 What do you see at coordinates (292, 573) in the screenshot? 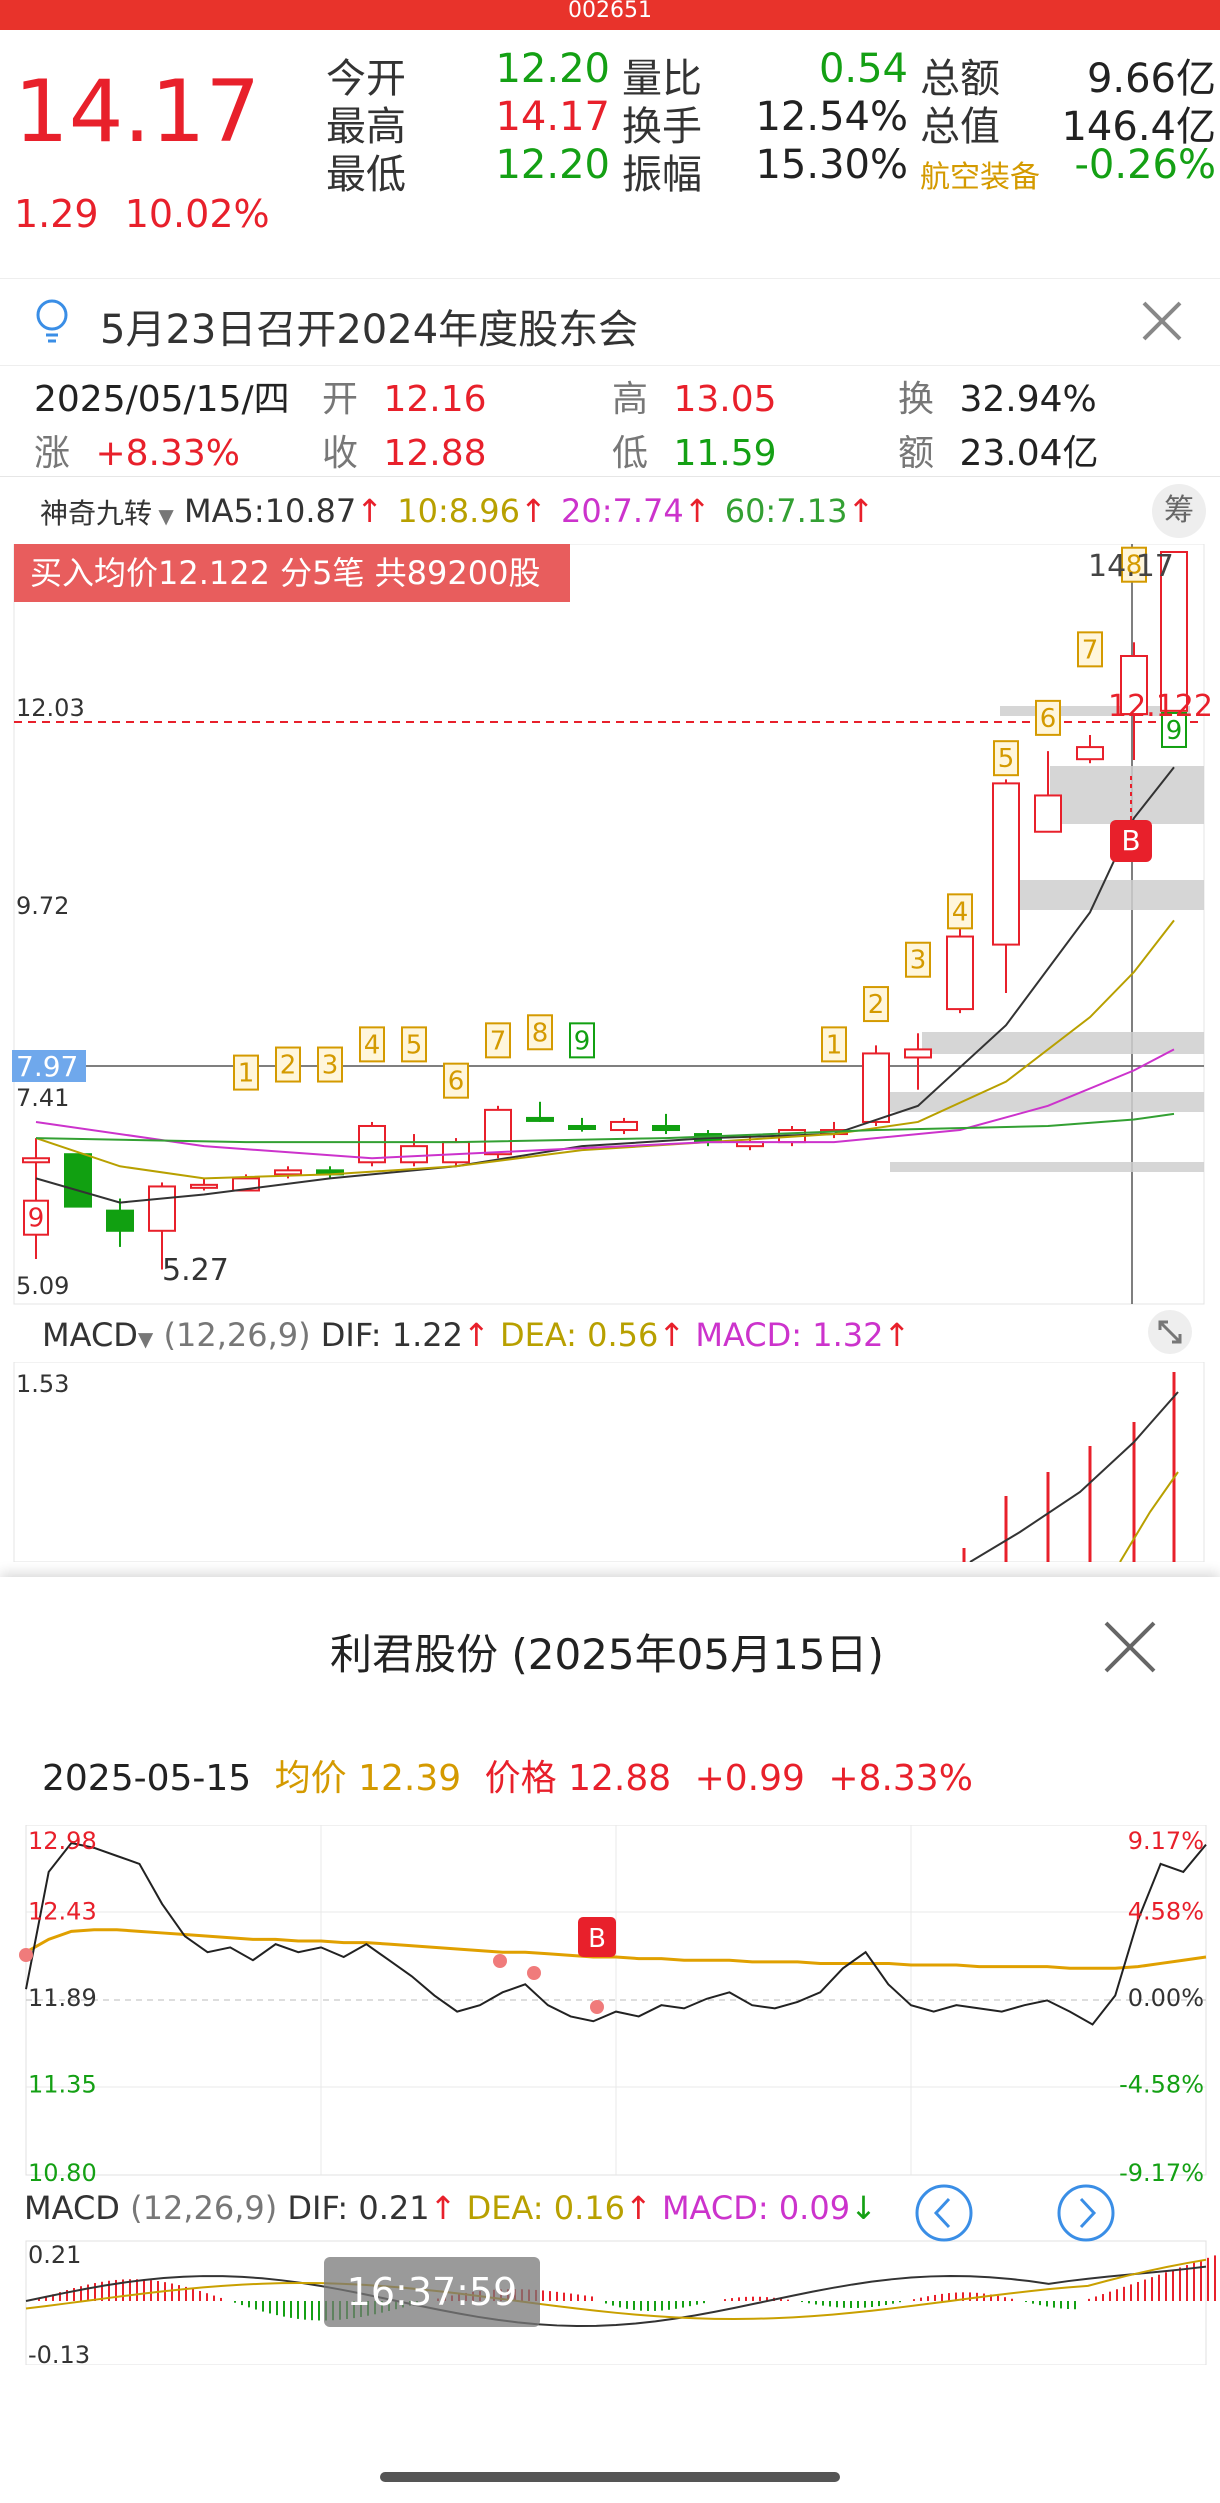
I see `buy-banner-bg` at bounding box center [292, 573].